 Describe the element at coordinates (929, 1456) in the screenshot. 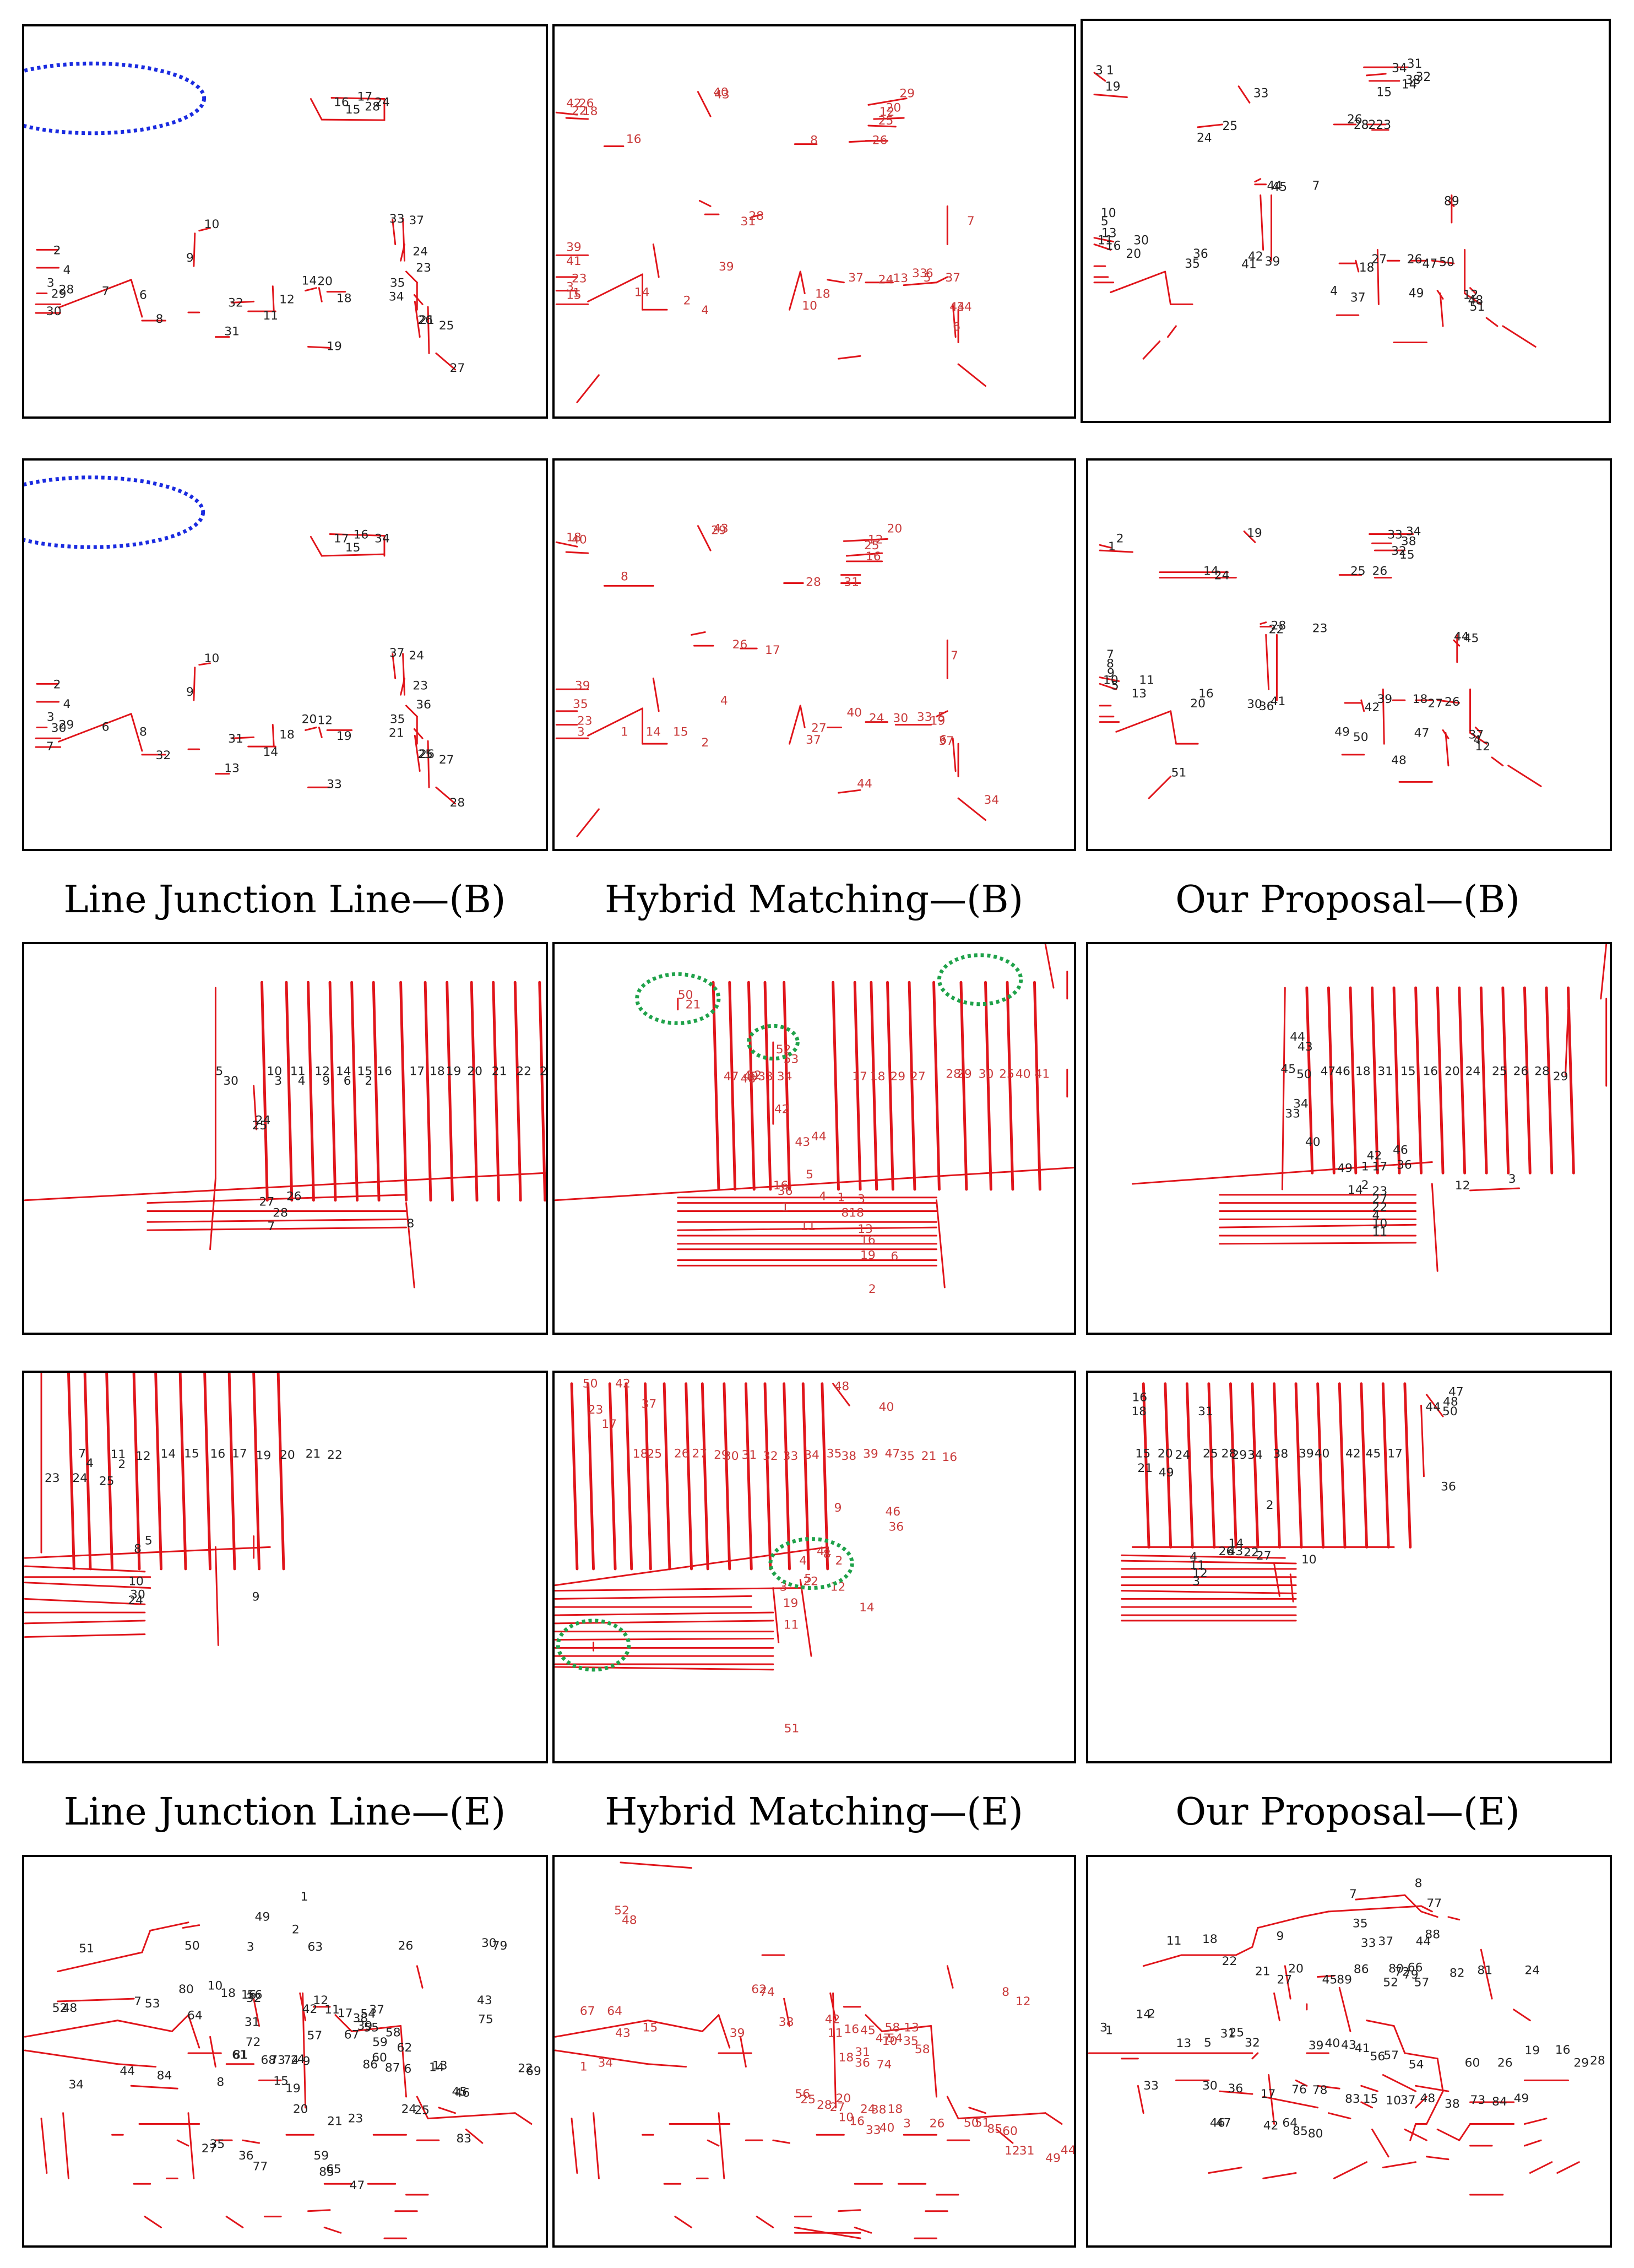

I see `segment-label: 21` at that location.